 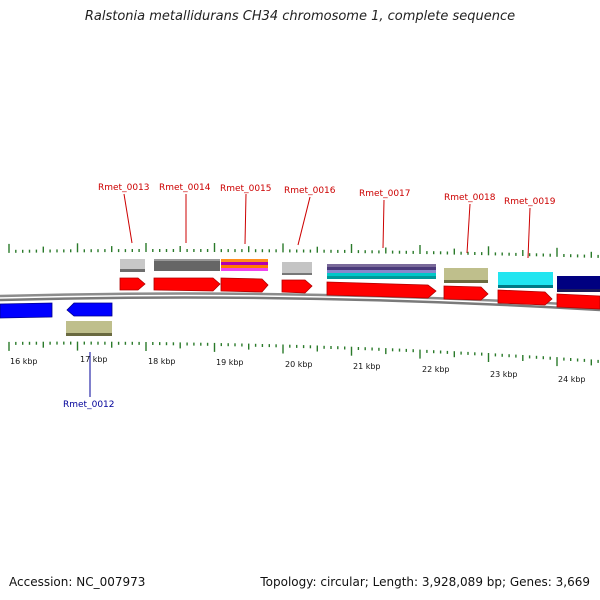 What do you see at coordinates (436, 369) in the screenshot?
I see `tick-label-22kbp: 22 kbp` at bounding box center [436, 369].